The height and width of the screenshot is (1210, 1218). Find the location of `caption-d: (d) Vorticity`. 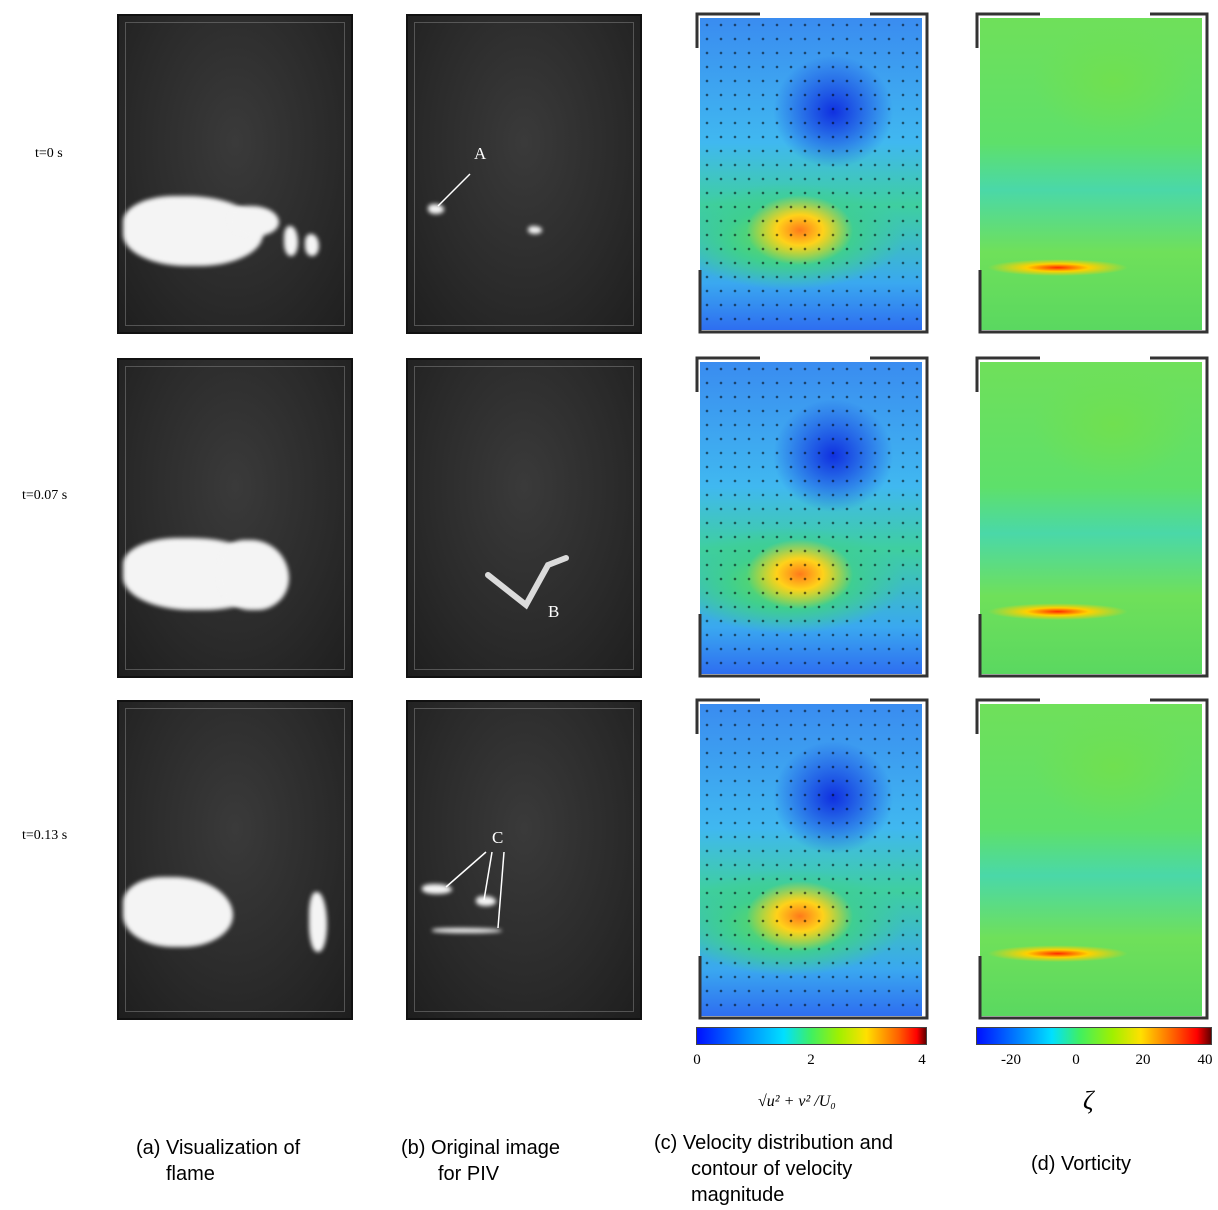

caption-d: (d) Vorticity is located at coordinates (1081, 1164).